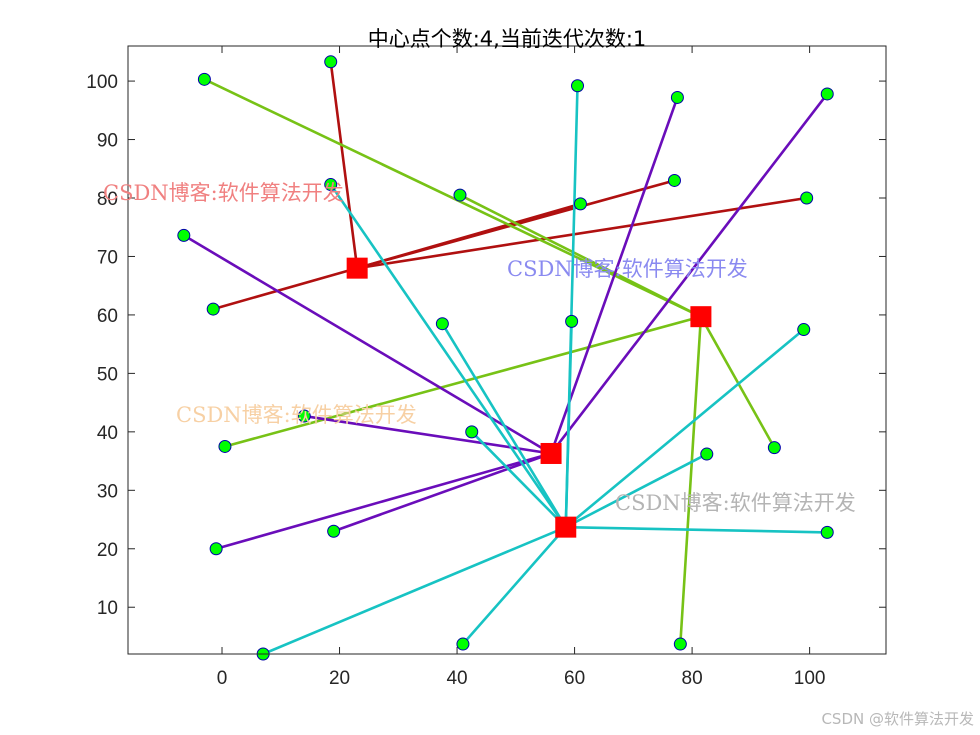 The height and width of the screenshot is (735, 980). Describe the element at coordinates (574, 678) in the screenshot. I see `x-tick-label: 60` at that location.